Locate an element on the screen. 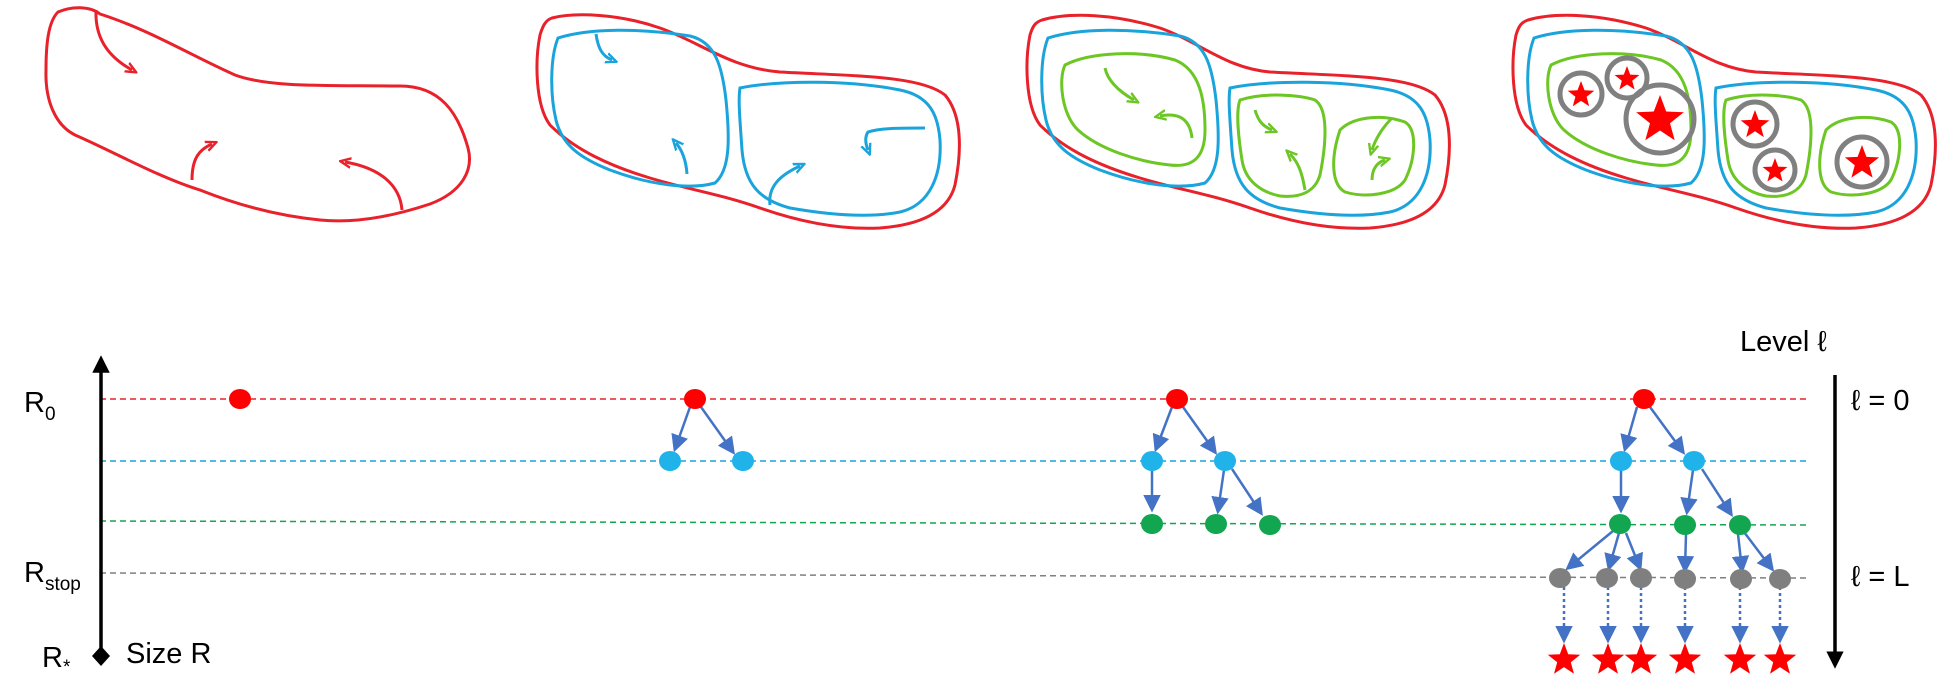  optimum-stars is located at coordinates (1672, 658).